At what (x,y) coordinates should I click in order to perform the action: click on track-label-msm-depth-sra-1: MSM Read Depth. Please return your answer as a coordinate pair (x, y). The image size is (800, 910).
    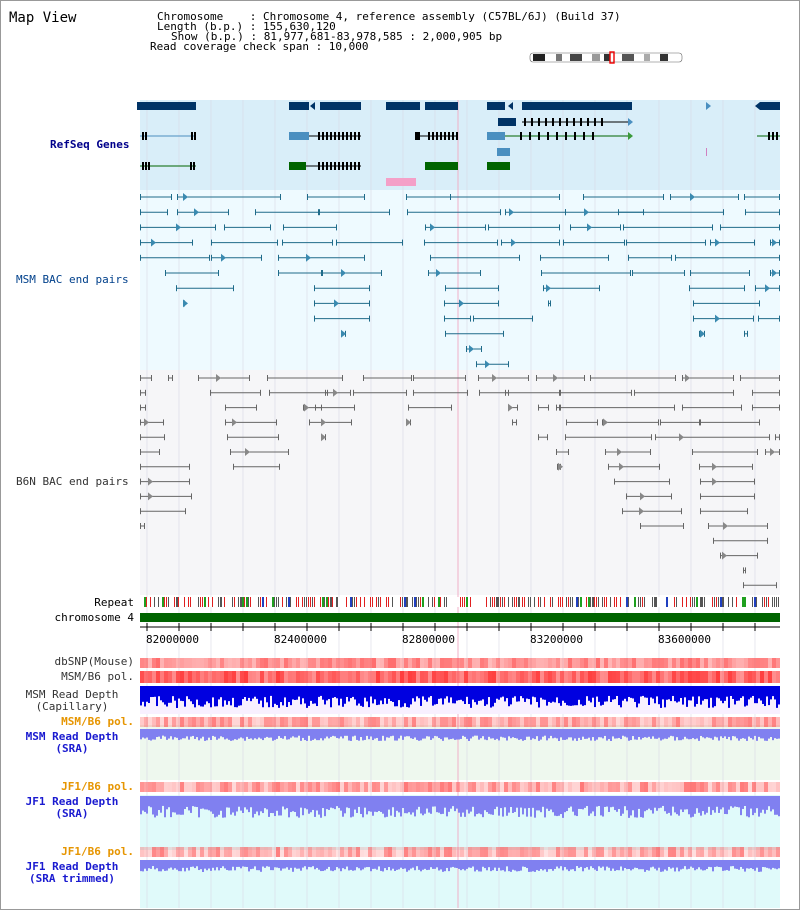
    Looking at the image, I should click on (72, 736).